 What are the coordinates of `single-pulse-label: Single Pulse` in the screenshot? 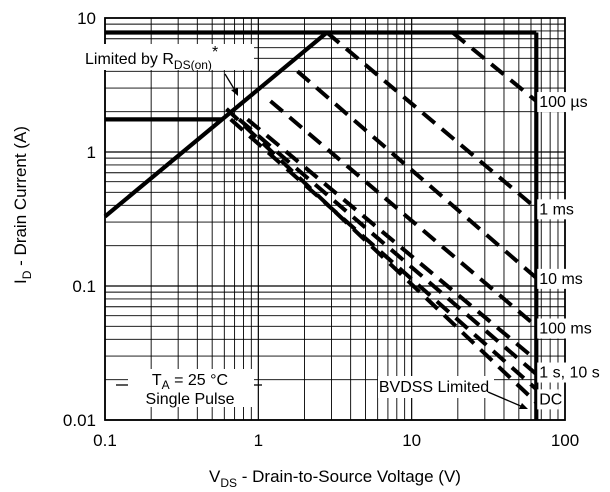 It's located at (190, 399).